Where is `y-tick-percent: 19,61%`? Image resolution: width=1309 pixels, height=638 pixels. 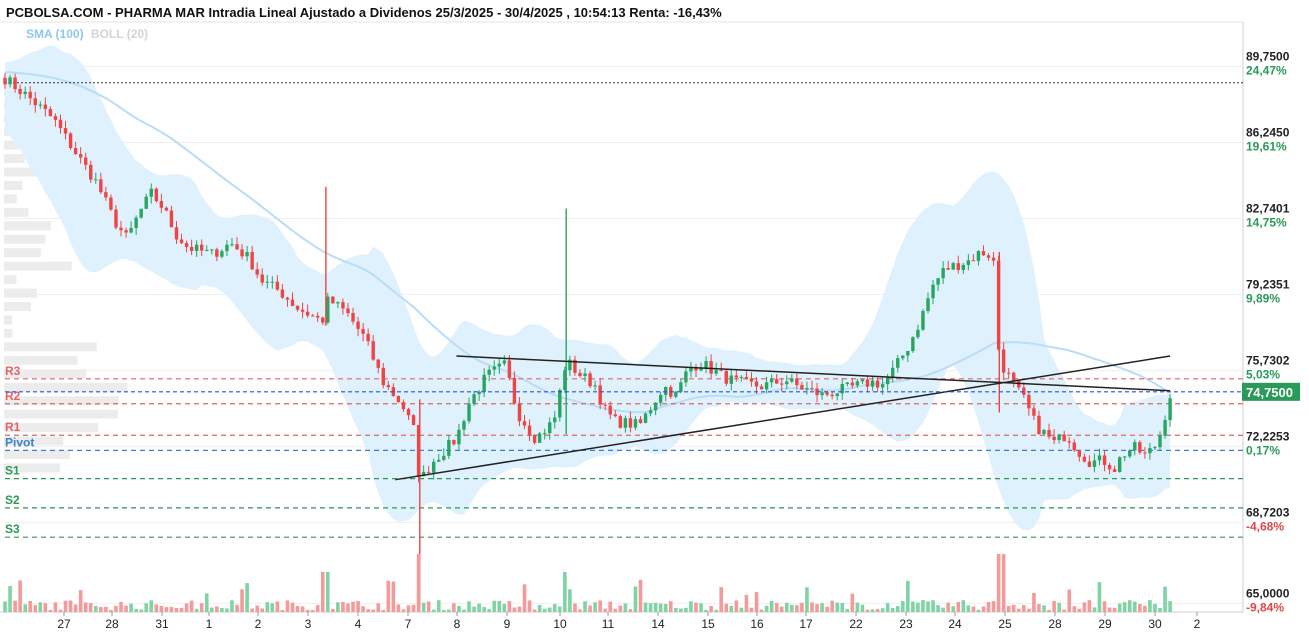
y-tick-percent: 19,61% is located at coordinates (1266, 146).